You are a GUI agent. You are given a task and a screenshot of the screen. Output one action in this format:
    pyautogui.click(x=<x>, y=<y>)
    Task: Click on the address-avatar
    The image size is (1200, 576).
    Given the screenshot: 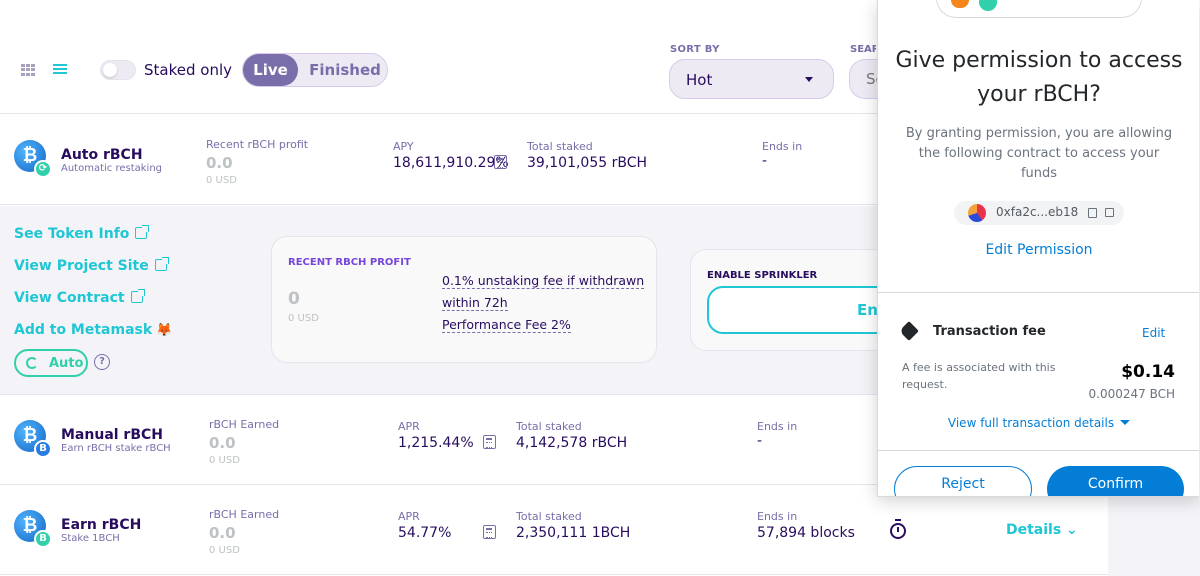 What is the action you would take?
    pyautogui.click(x=977, y=213)
    